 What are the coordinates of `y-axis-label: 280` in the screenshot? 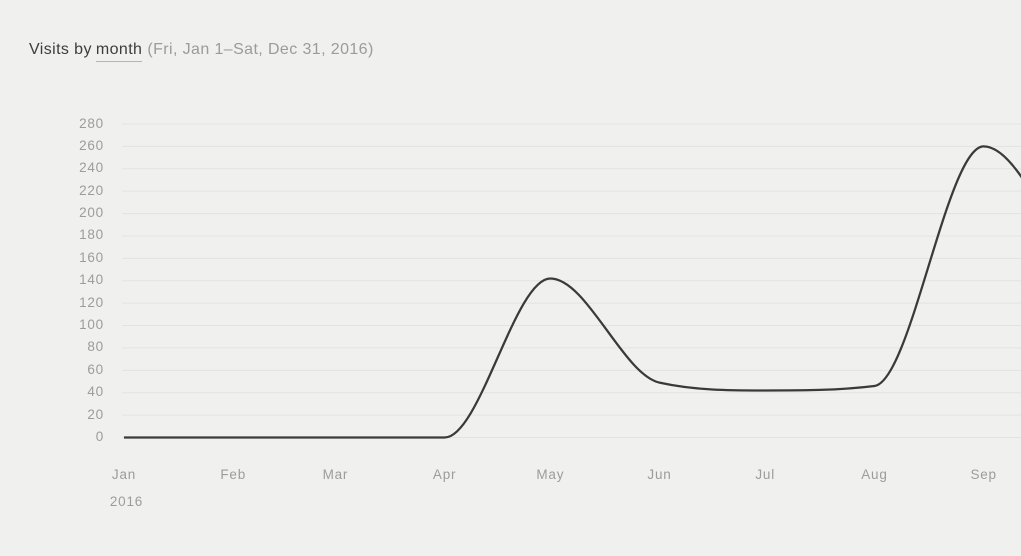 It's located at (91, 123).